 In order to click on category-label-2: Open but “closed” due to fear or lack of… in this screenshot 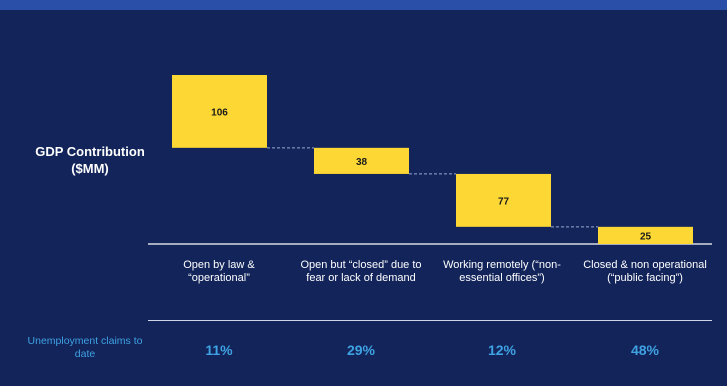, I will do `click(361, 271)`.